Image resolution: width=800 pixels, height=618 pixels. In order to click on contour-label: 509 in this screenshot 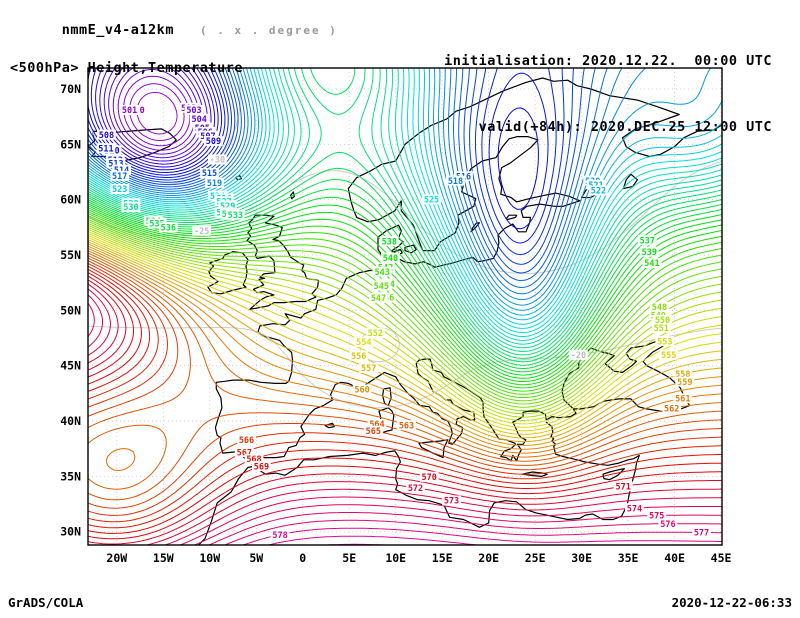, I will do `click(213, 142)`.